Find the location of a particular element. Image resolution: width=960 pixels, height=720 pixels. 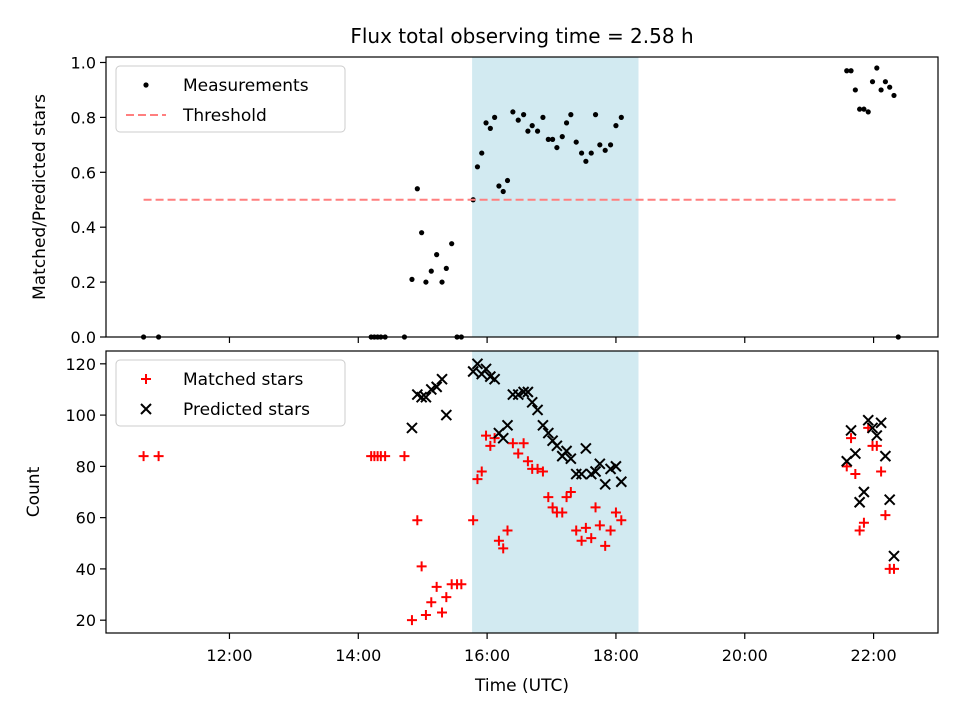

legend-label: Measurements is located at coordinates (246, 86).